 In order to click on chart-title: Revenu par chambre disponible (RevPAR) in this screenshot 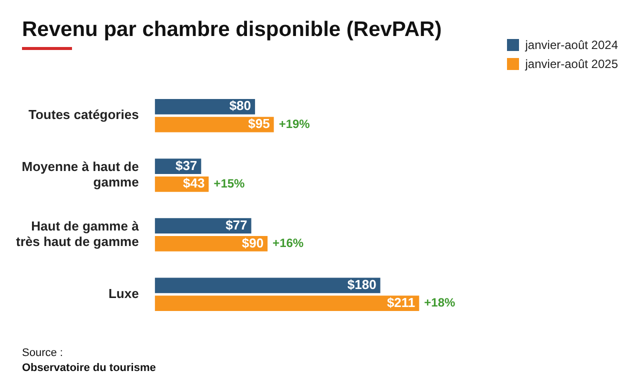, I will do `click(232, 29)`.